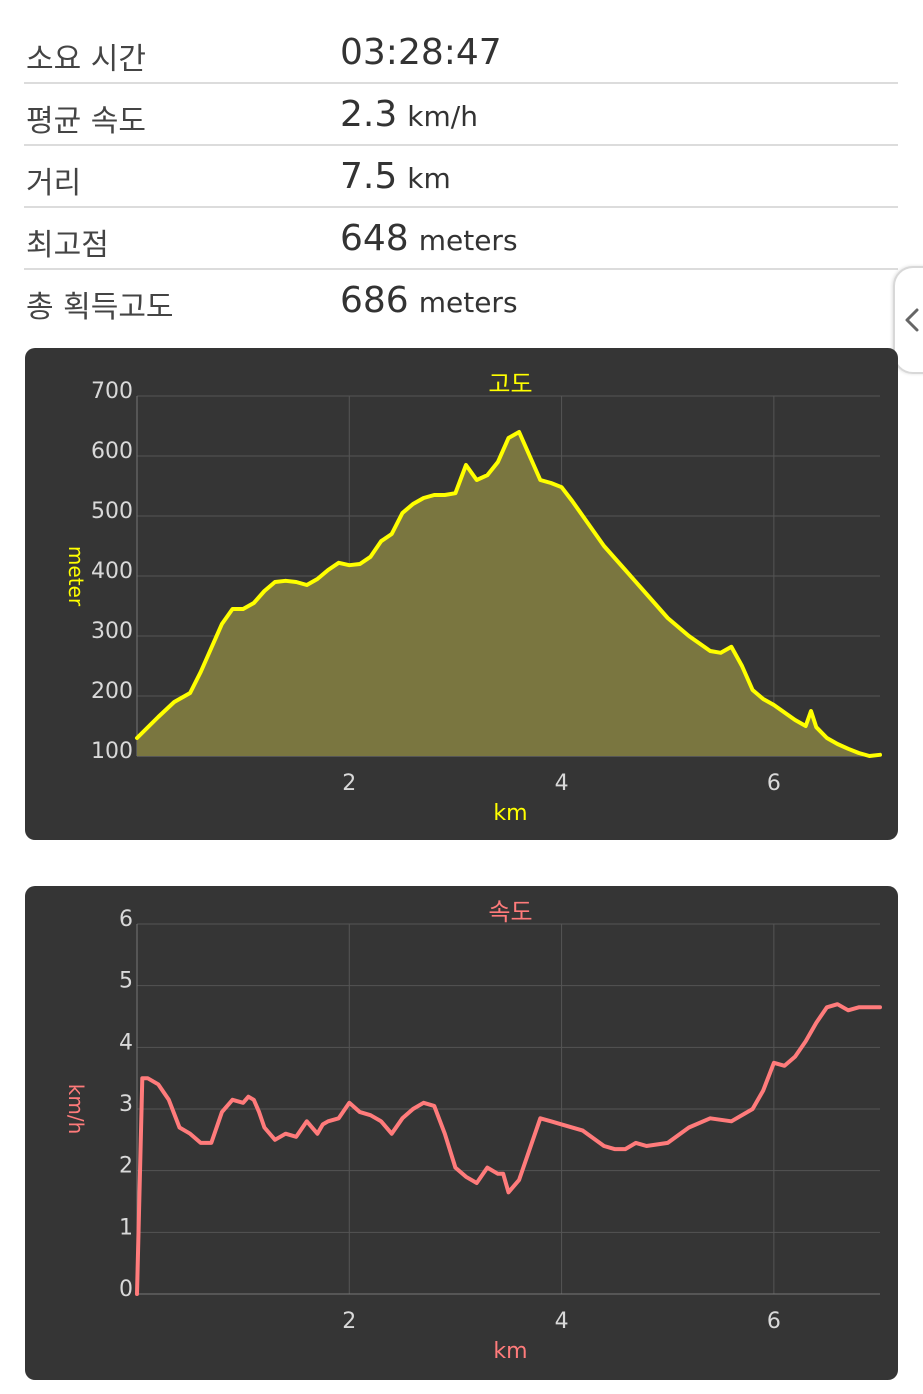  I want to click on y-tick-label: 1, so click(126, 1227).